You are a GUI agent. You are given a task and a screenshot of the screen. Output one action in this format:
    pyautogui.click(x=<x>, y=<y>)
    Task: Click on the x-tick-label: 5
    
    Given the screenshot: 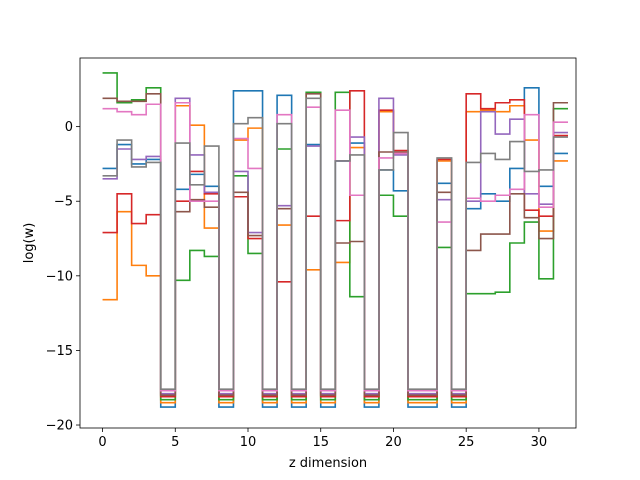 What is the action you would take?
    pyautogui.click(x=175, y=442)
    